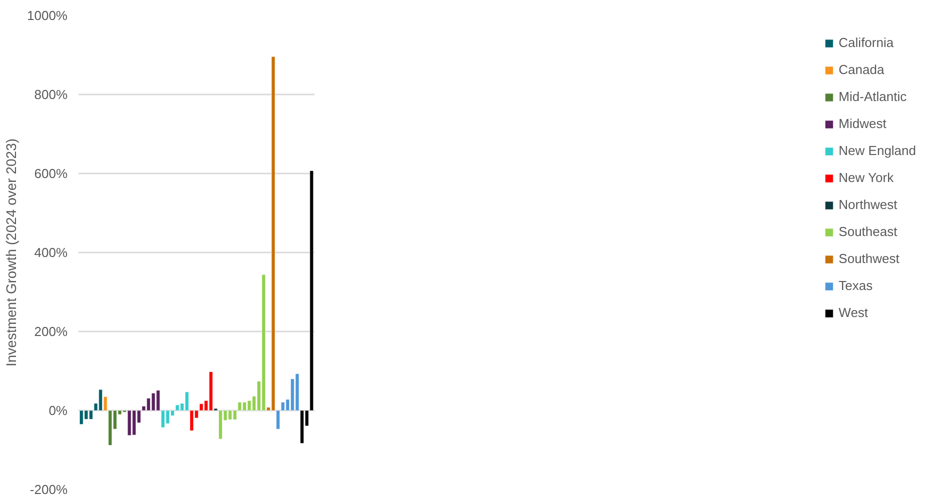  What do you see at coordinates (877, 150) in the screenshot?
I see `legend-label: New England` at bounding box center [877, 150].